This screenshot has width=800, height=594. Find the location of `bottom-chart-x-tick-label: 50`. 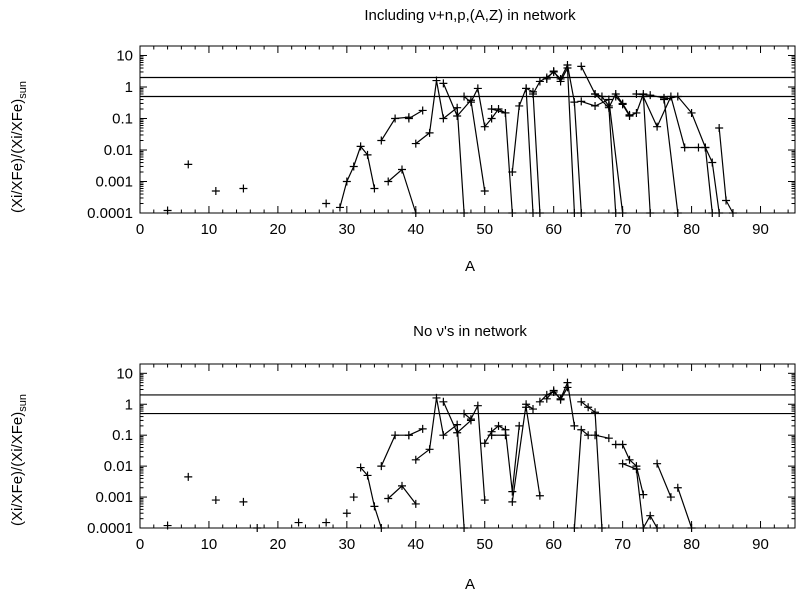

bottom-chart-x-tick-label: 50 is located at coordinates (484, 544).